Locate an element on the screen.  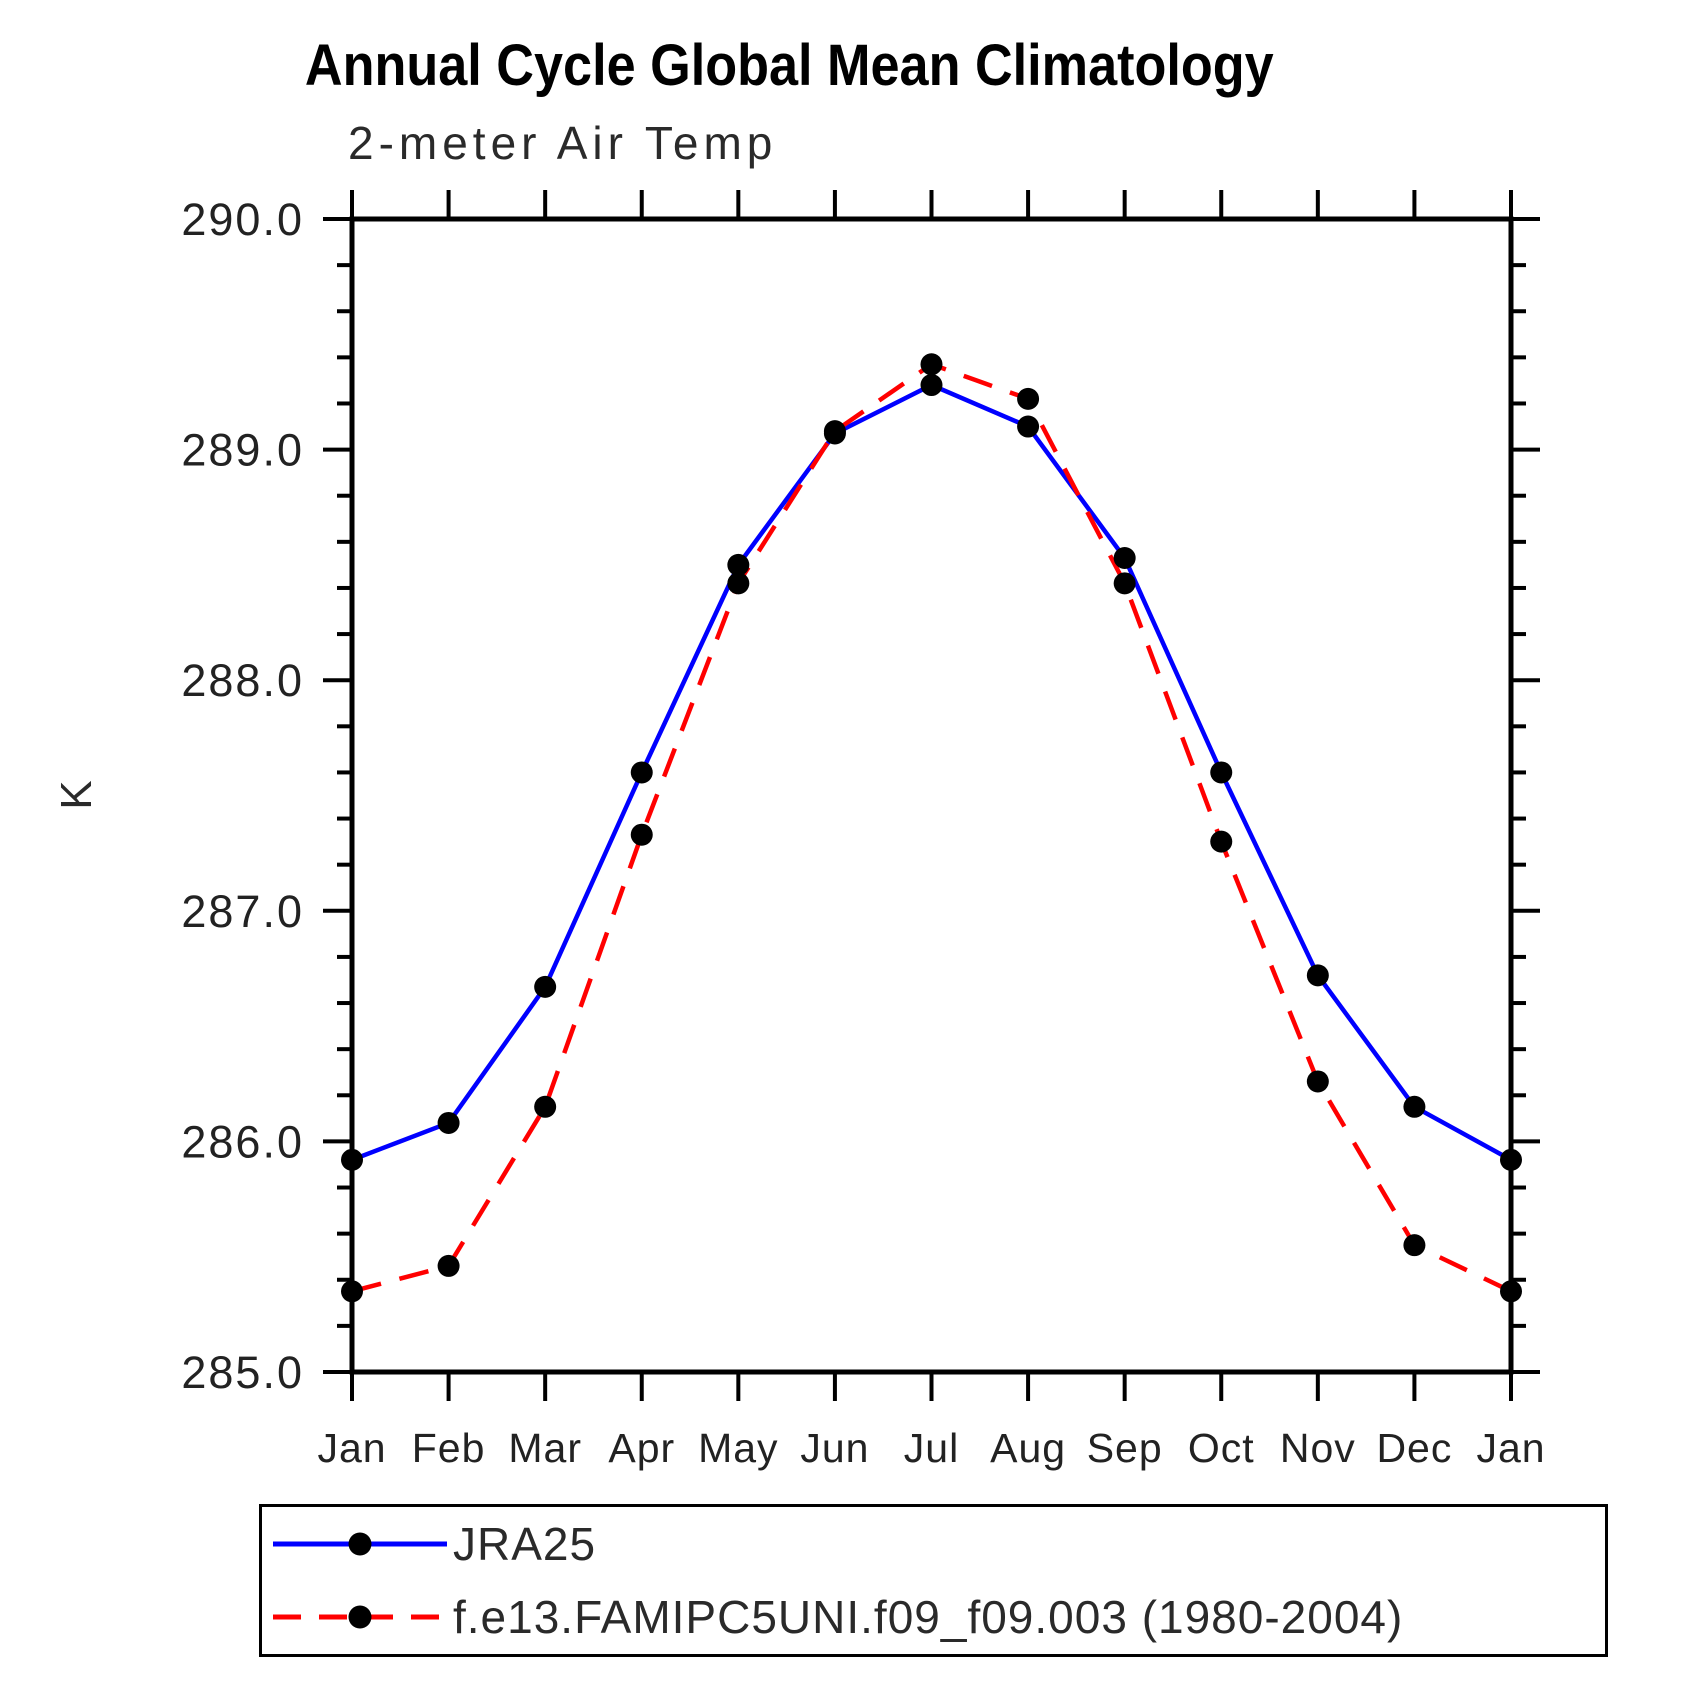
y-tick-label: 290.0 is located at coordinates (242, 219).